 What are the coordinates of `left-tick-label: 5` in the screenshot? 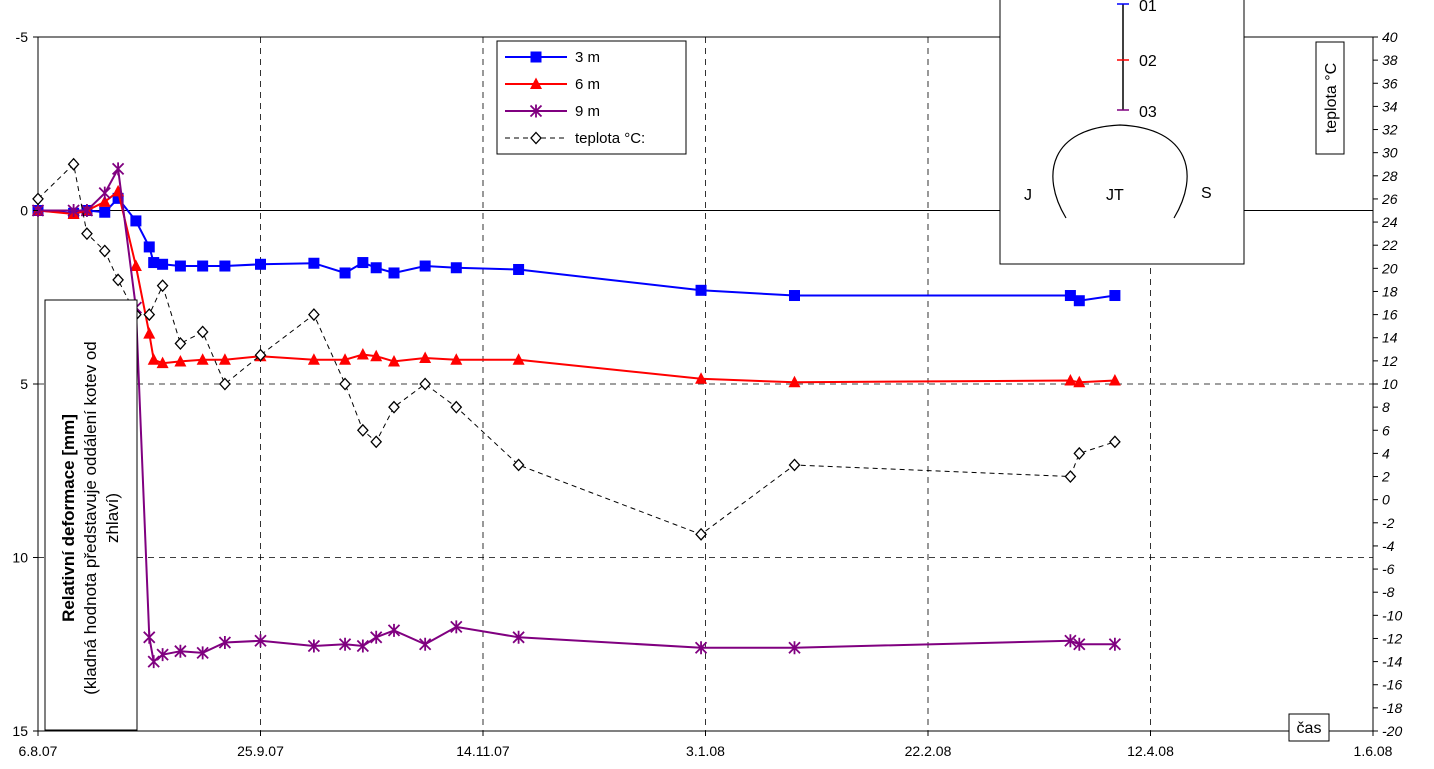 It's located at (24, 384).